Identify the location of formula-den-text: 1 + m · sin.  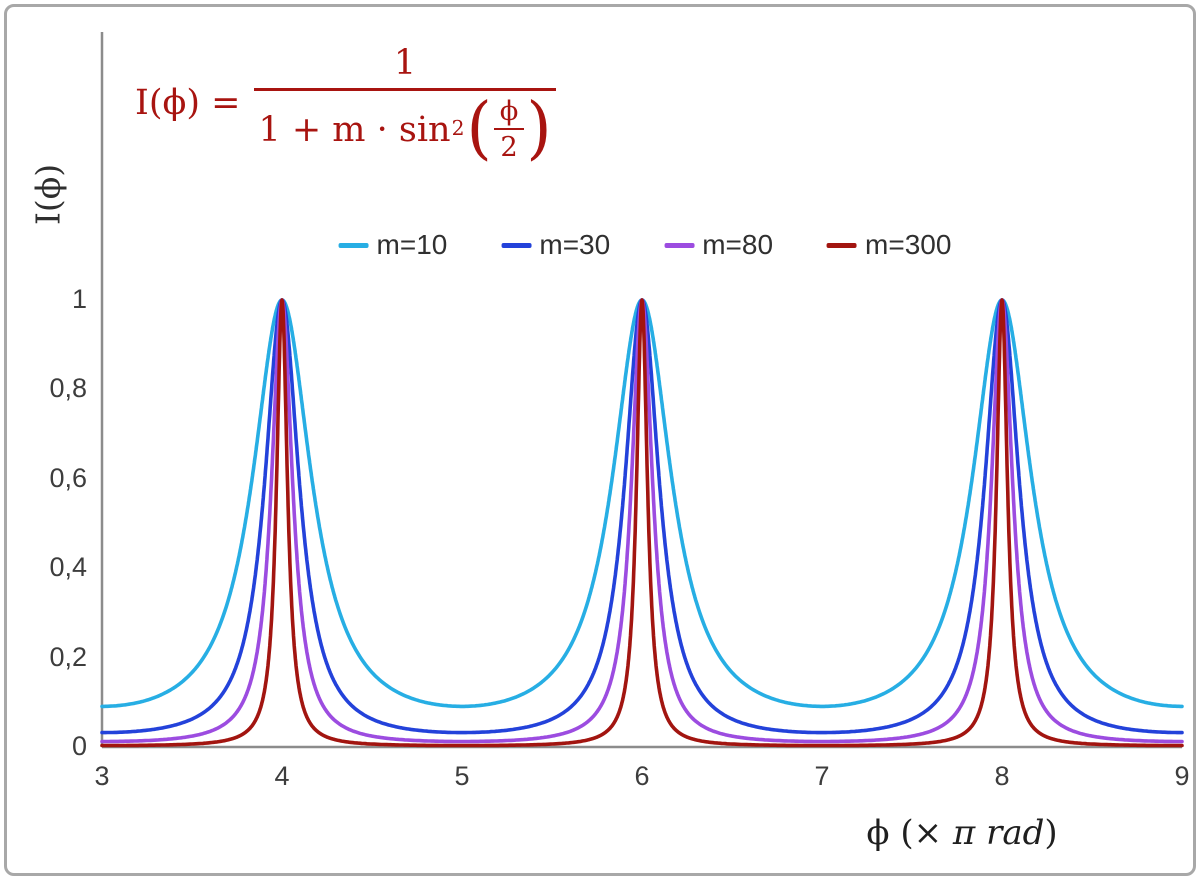
(354, 130).